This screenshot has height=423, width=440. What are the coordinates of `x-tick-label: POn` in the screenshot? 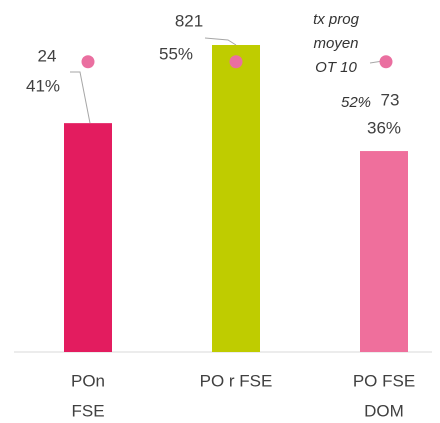 It's located at (88, 380).